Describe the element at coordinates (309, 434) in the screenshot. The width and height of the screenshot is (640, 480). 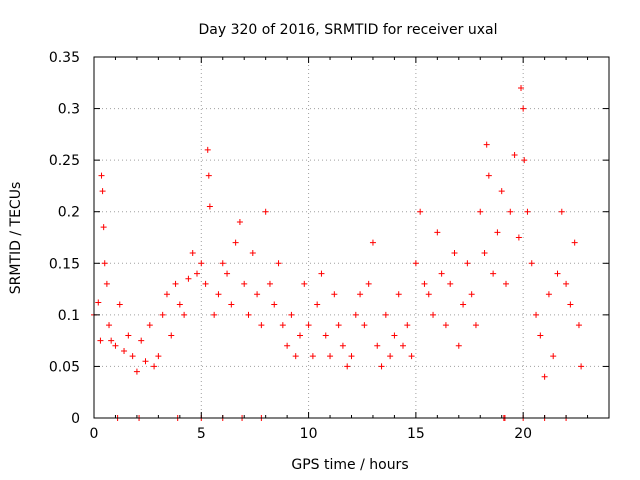
I see `x-tick-label: 10` at that location.